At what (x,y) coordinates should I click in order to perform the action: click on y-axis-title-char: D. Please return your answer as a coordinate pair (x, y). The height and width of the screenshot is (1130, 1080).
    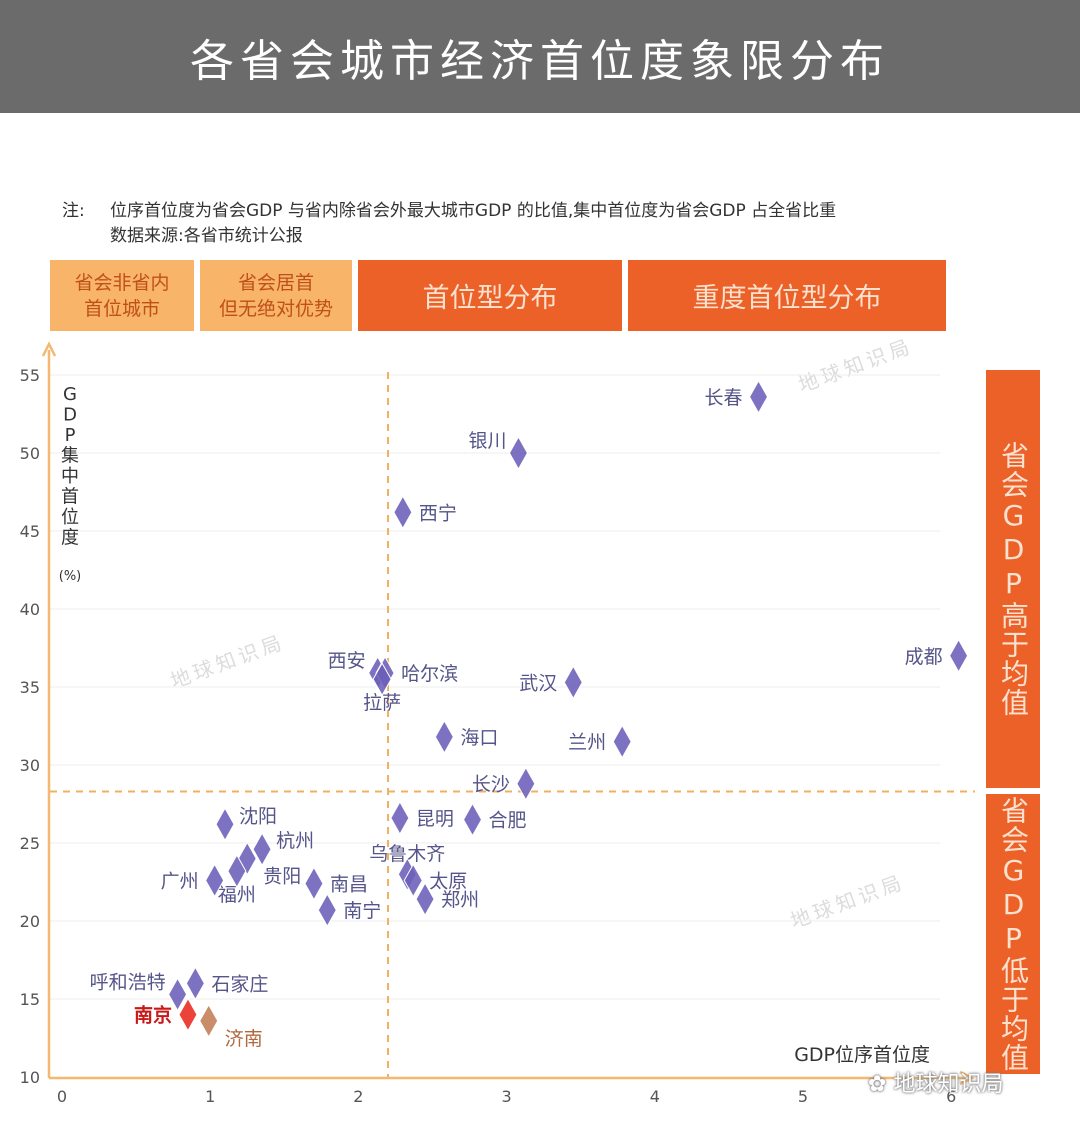
    Looking at the image, I should click on (70, 415).